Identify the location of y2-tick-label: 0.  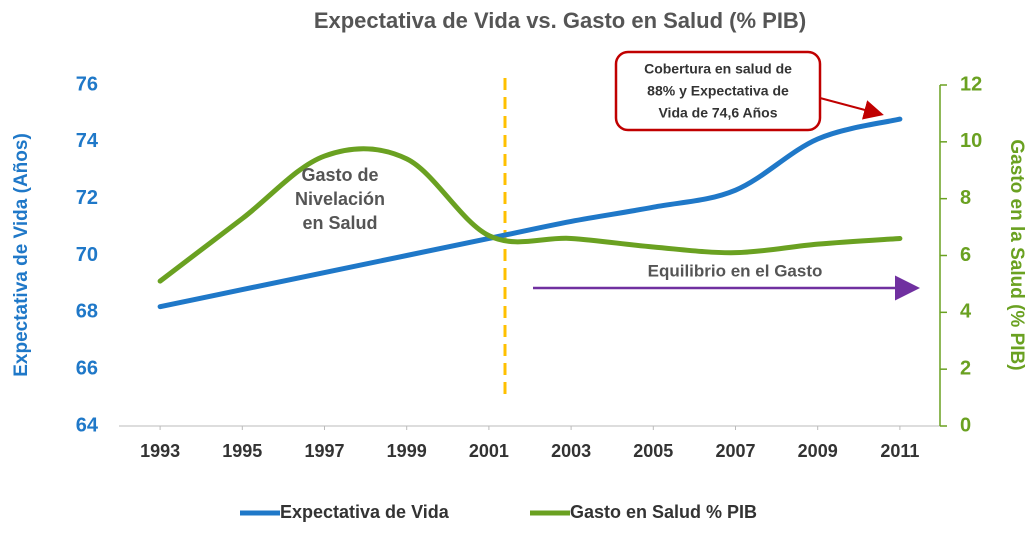
(965, 425).